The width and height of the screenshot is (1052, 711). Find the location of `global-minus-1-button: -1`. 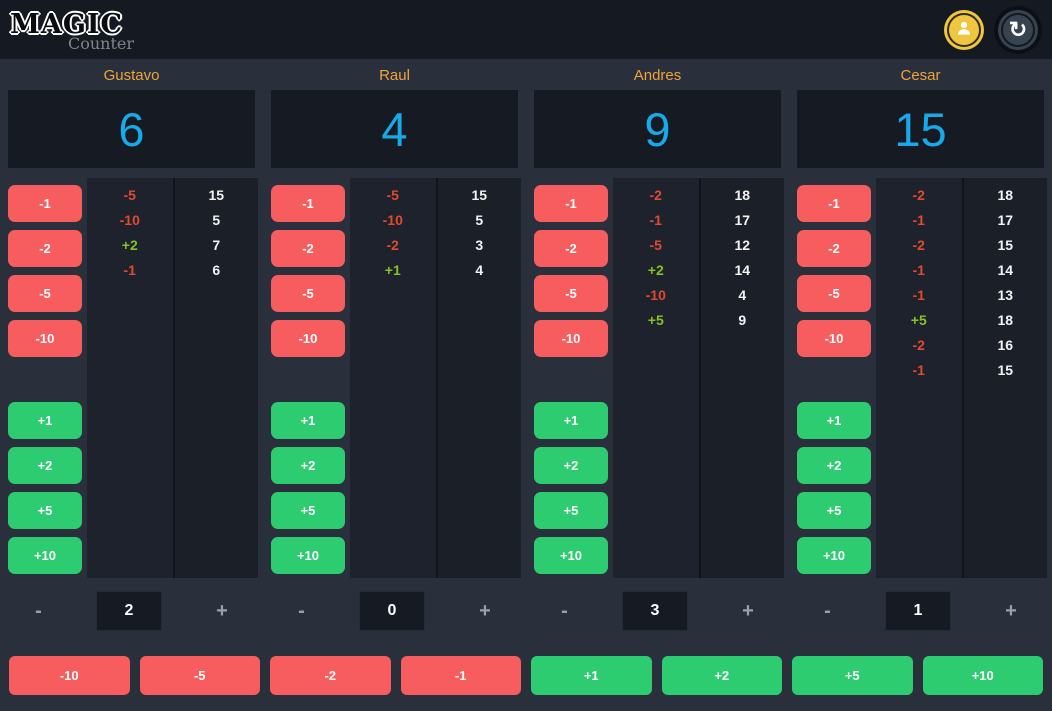

global-minus-1-button: -1 is located at coordinates (460, 675).